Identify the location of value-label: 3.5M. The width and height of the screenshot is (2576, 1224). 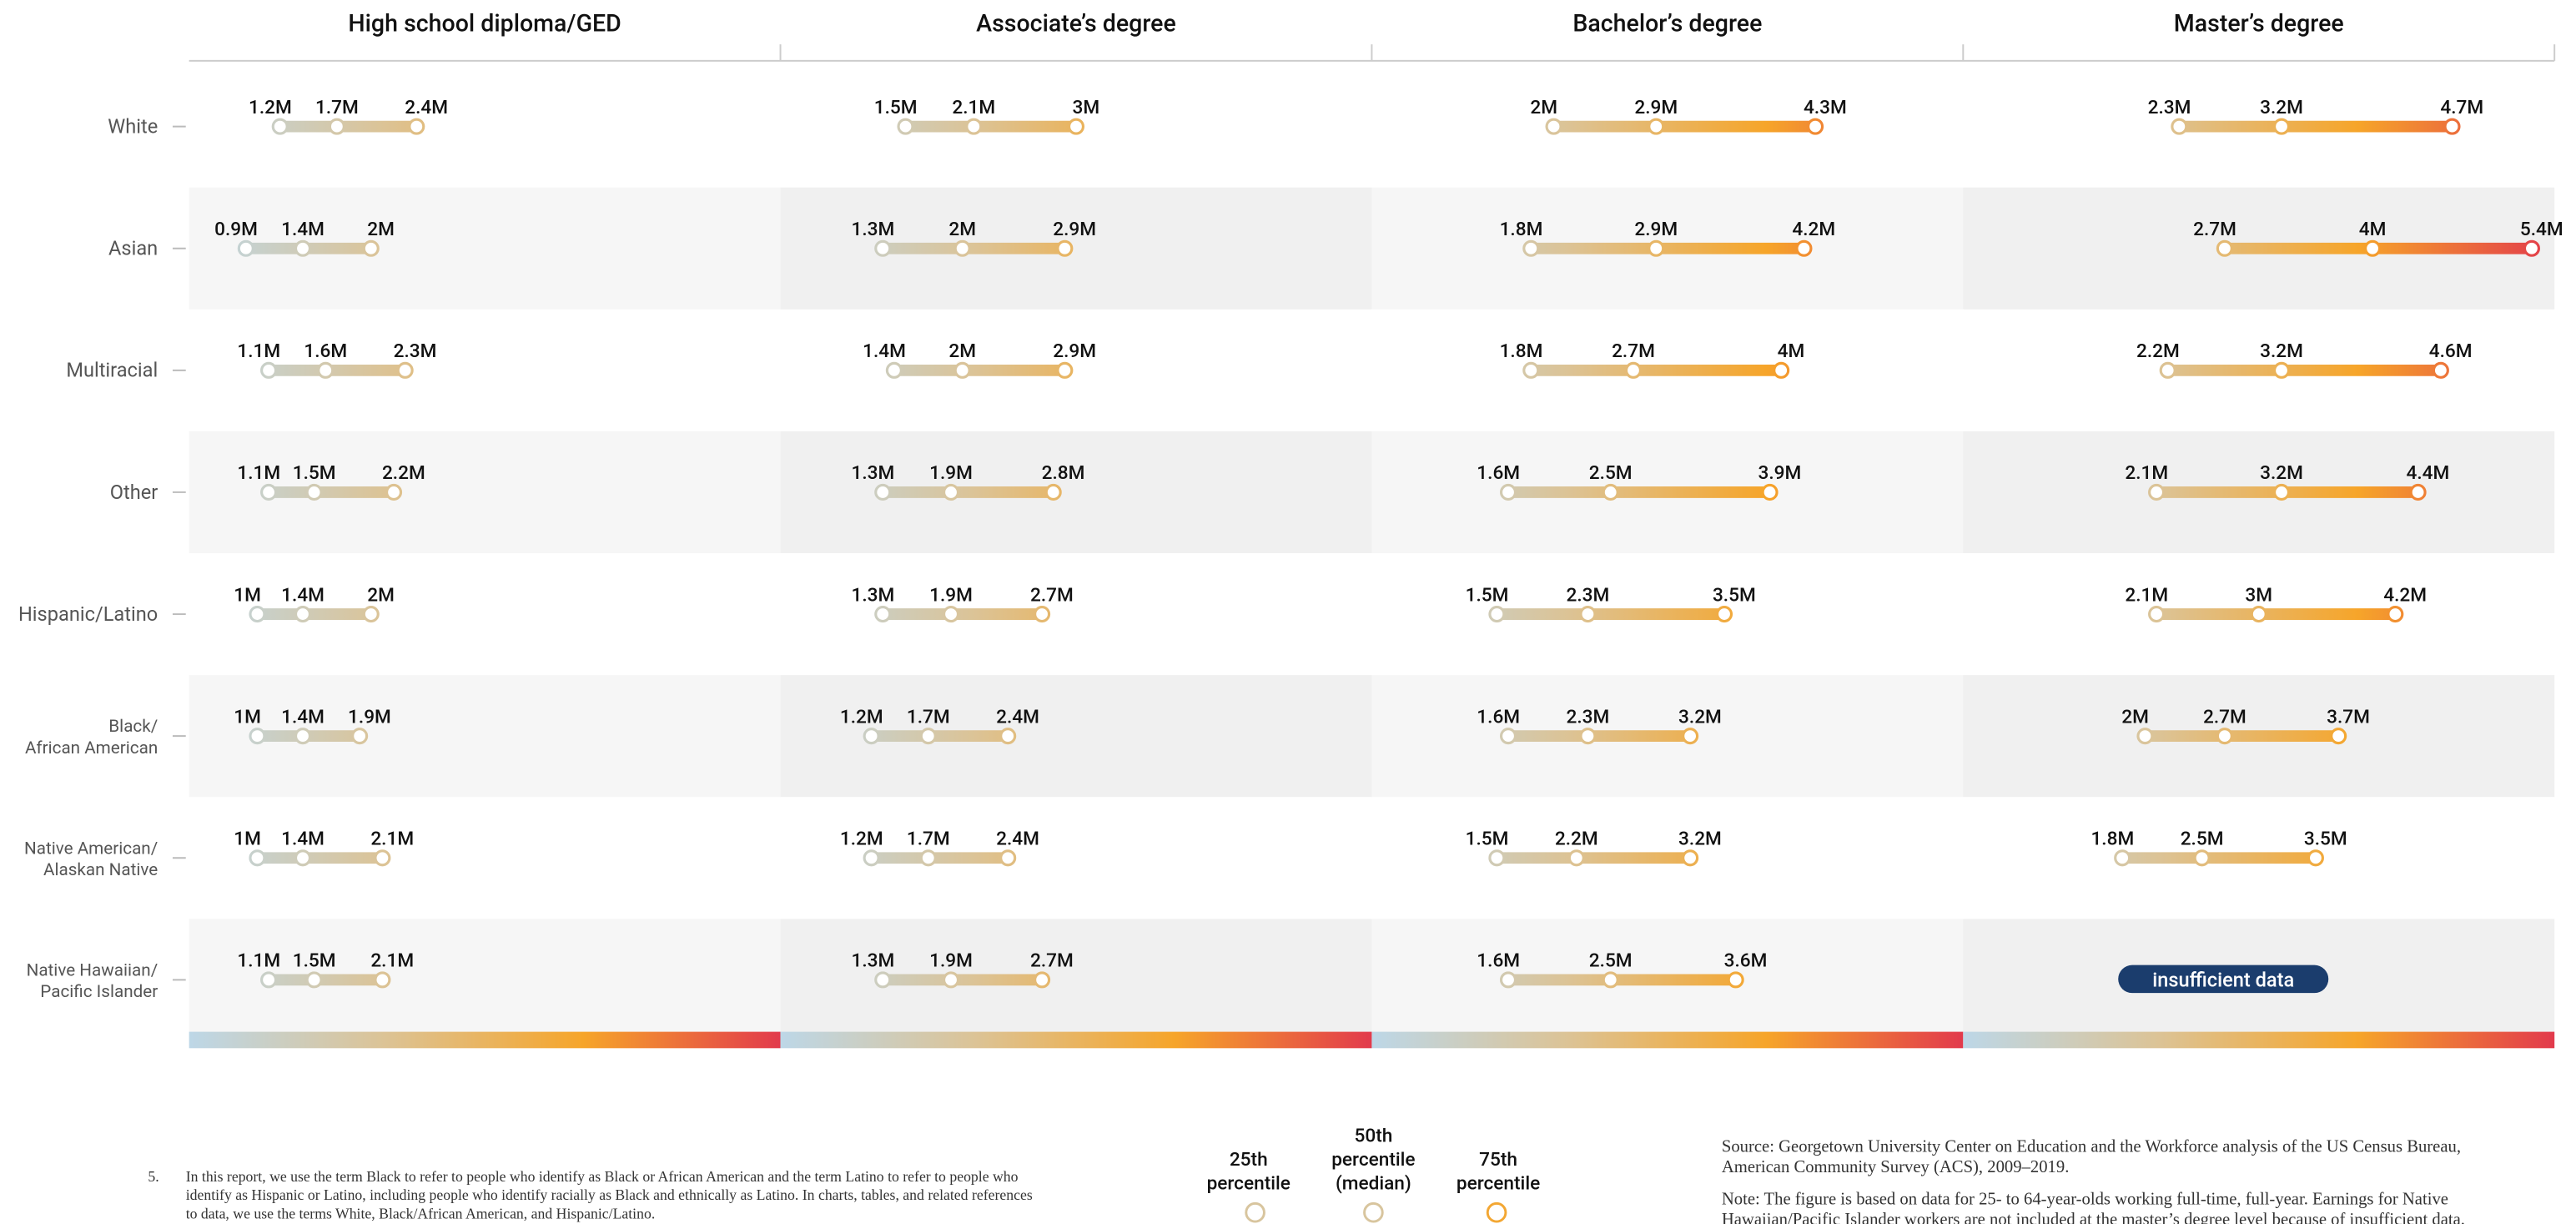
(2325, 839).